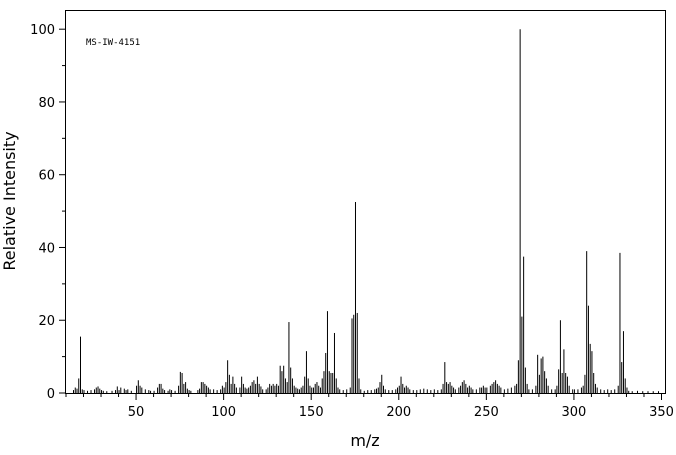  What do you see at coordinates (661, 412) in the screenshot?
I see `x-tick-label: 350` at bounding box center [661, 412].